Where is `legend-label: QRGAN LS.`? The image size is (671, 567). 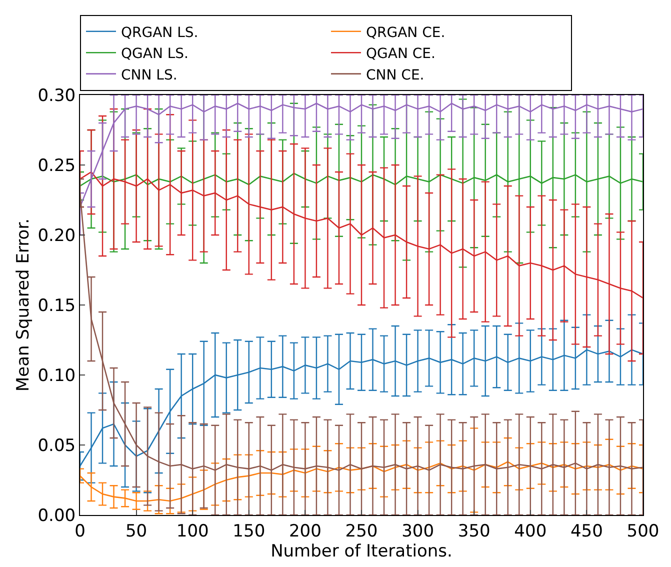
legend-label: QRGAN LS. is located at coordinates (159, 32).